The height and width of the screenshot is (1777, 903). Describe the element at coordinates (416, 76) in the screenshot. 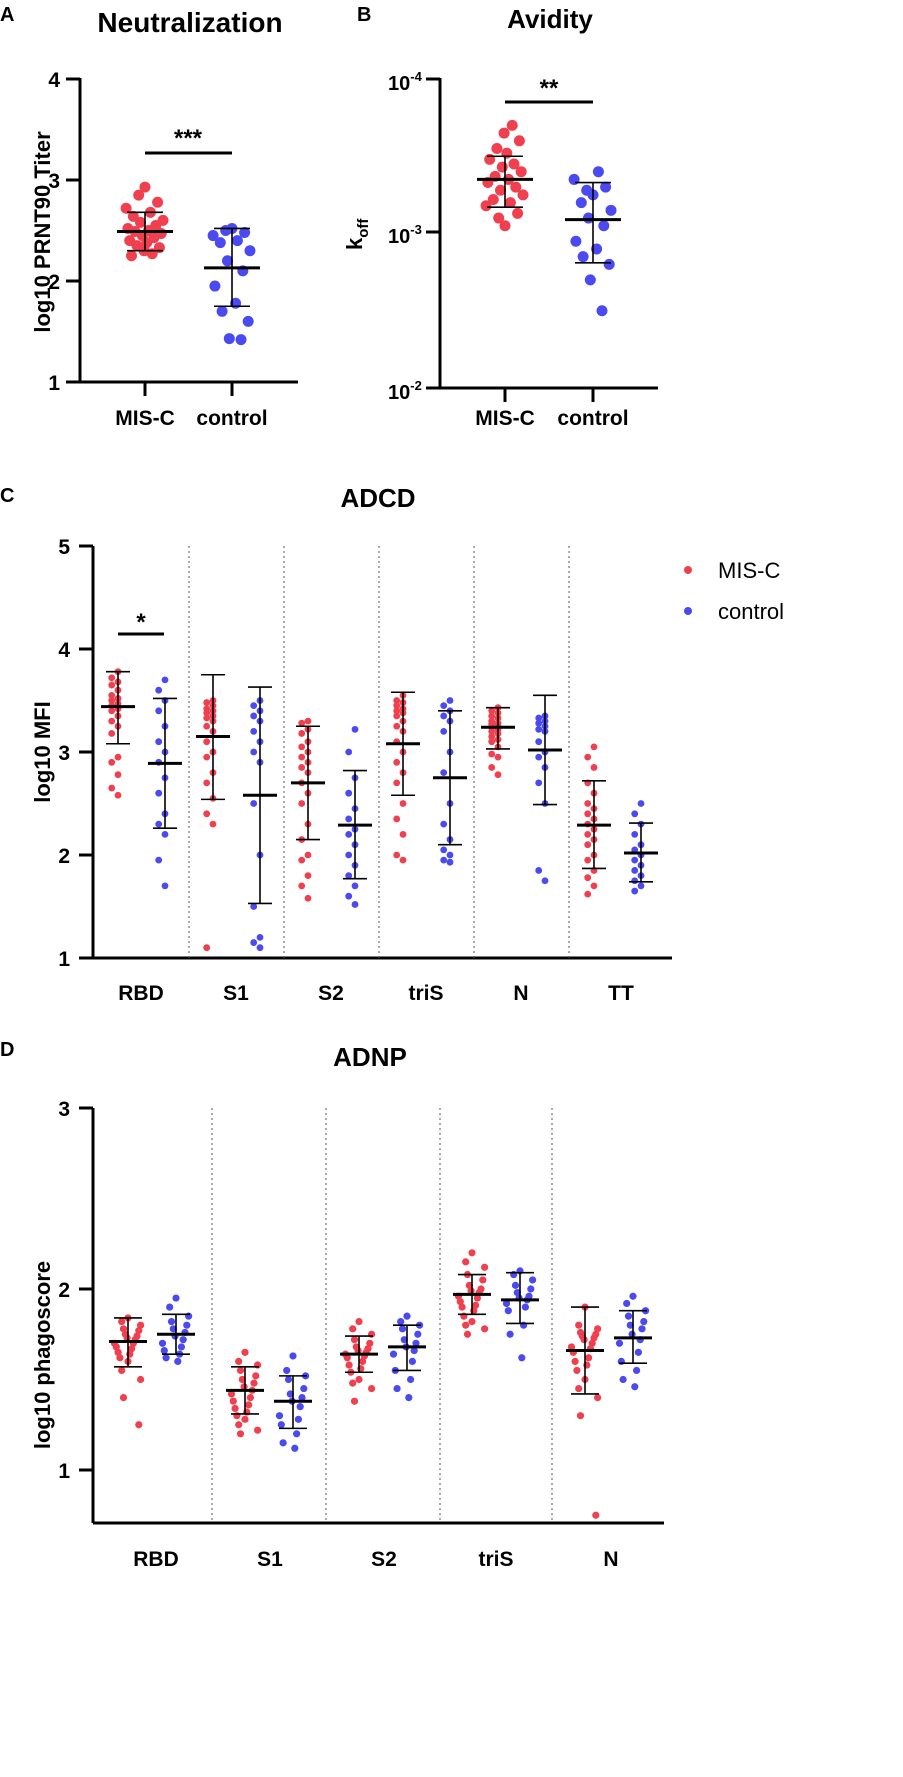

I see `panel-b-ytick-exp: -4` at that location.